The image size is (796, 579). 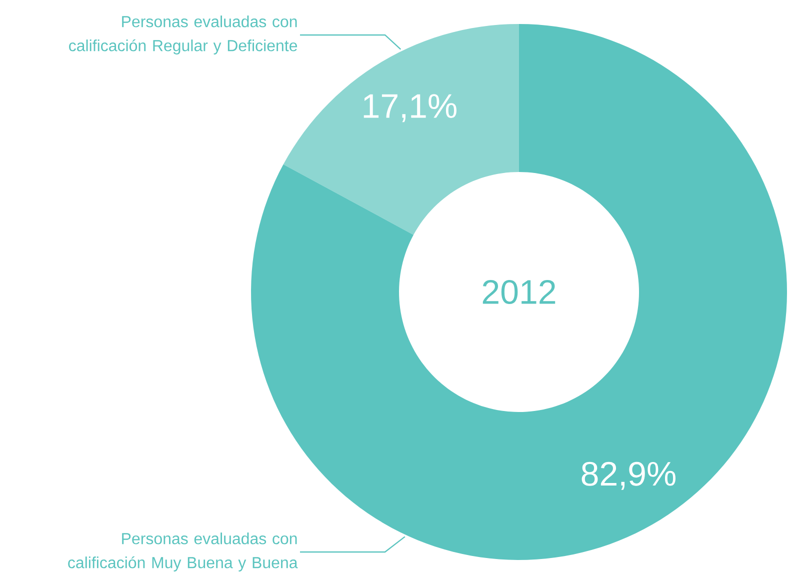 What do you see at coordinates (183, 552) in the screenshot?
I see `slice-label: Personas evaluadas con calificación Muy Buena y Buena` at bounding box center [183, 552].